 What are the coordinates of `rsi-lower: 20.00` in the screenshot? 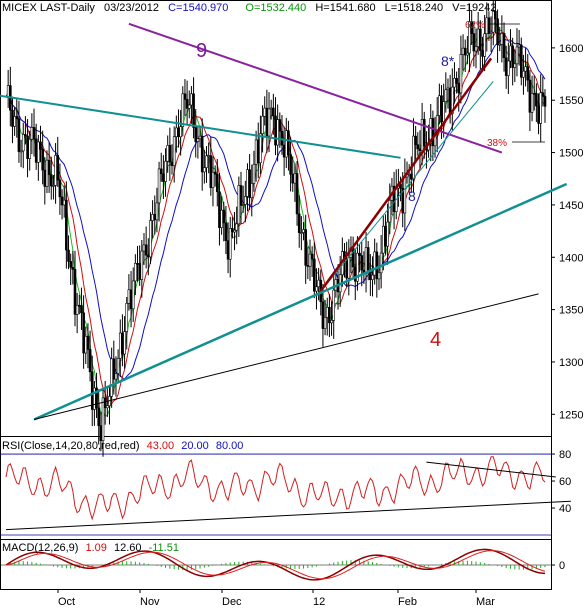 It's located at (195, 446).